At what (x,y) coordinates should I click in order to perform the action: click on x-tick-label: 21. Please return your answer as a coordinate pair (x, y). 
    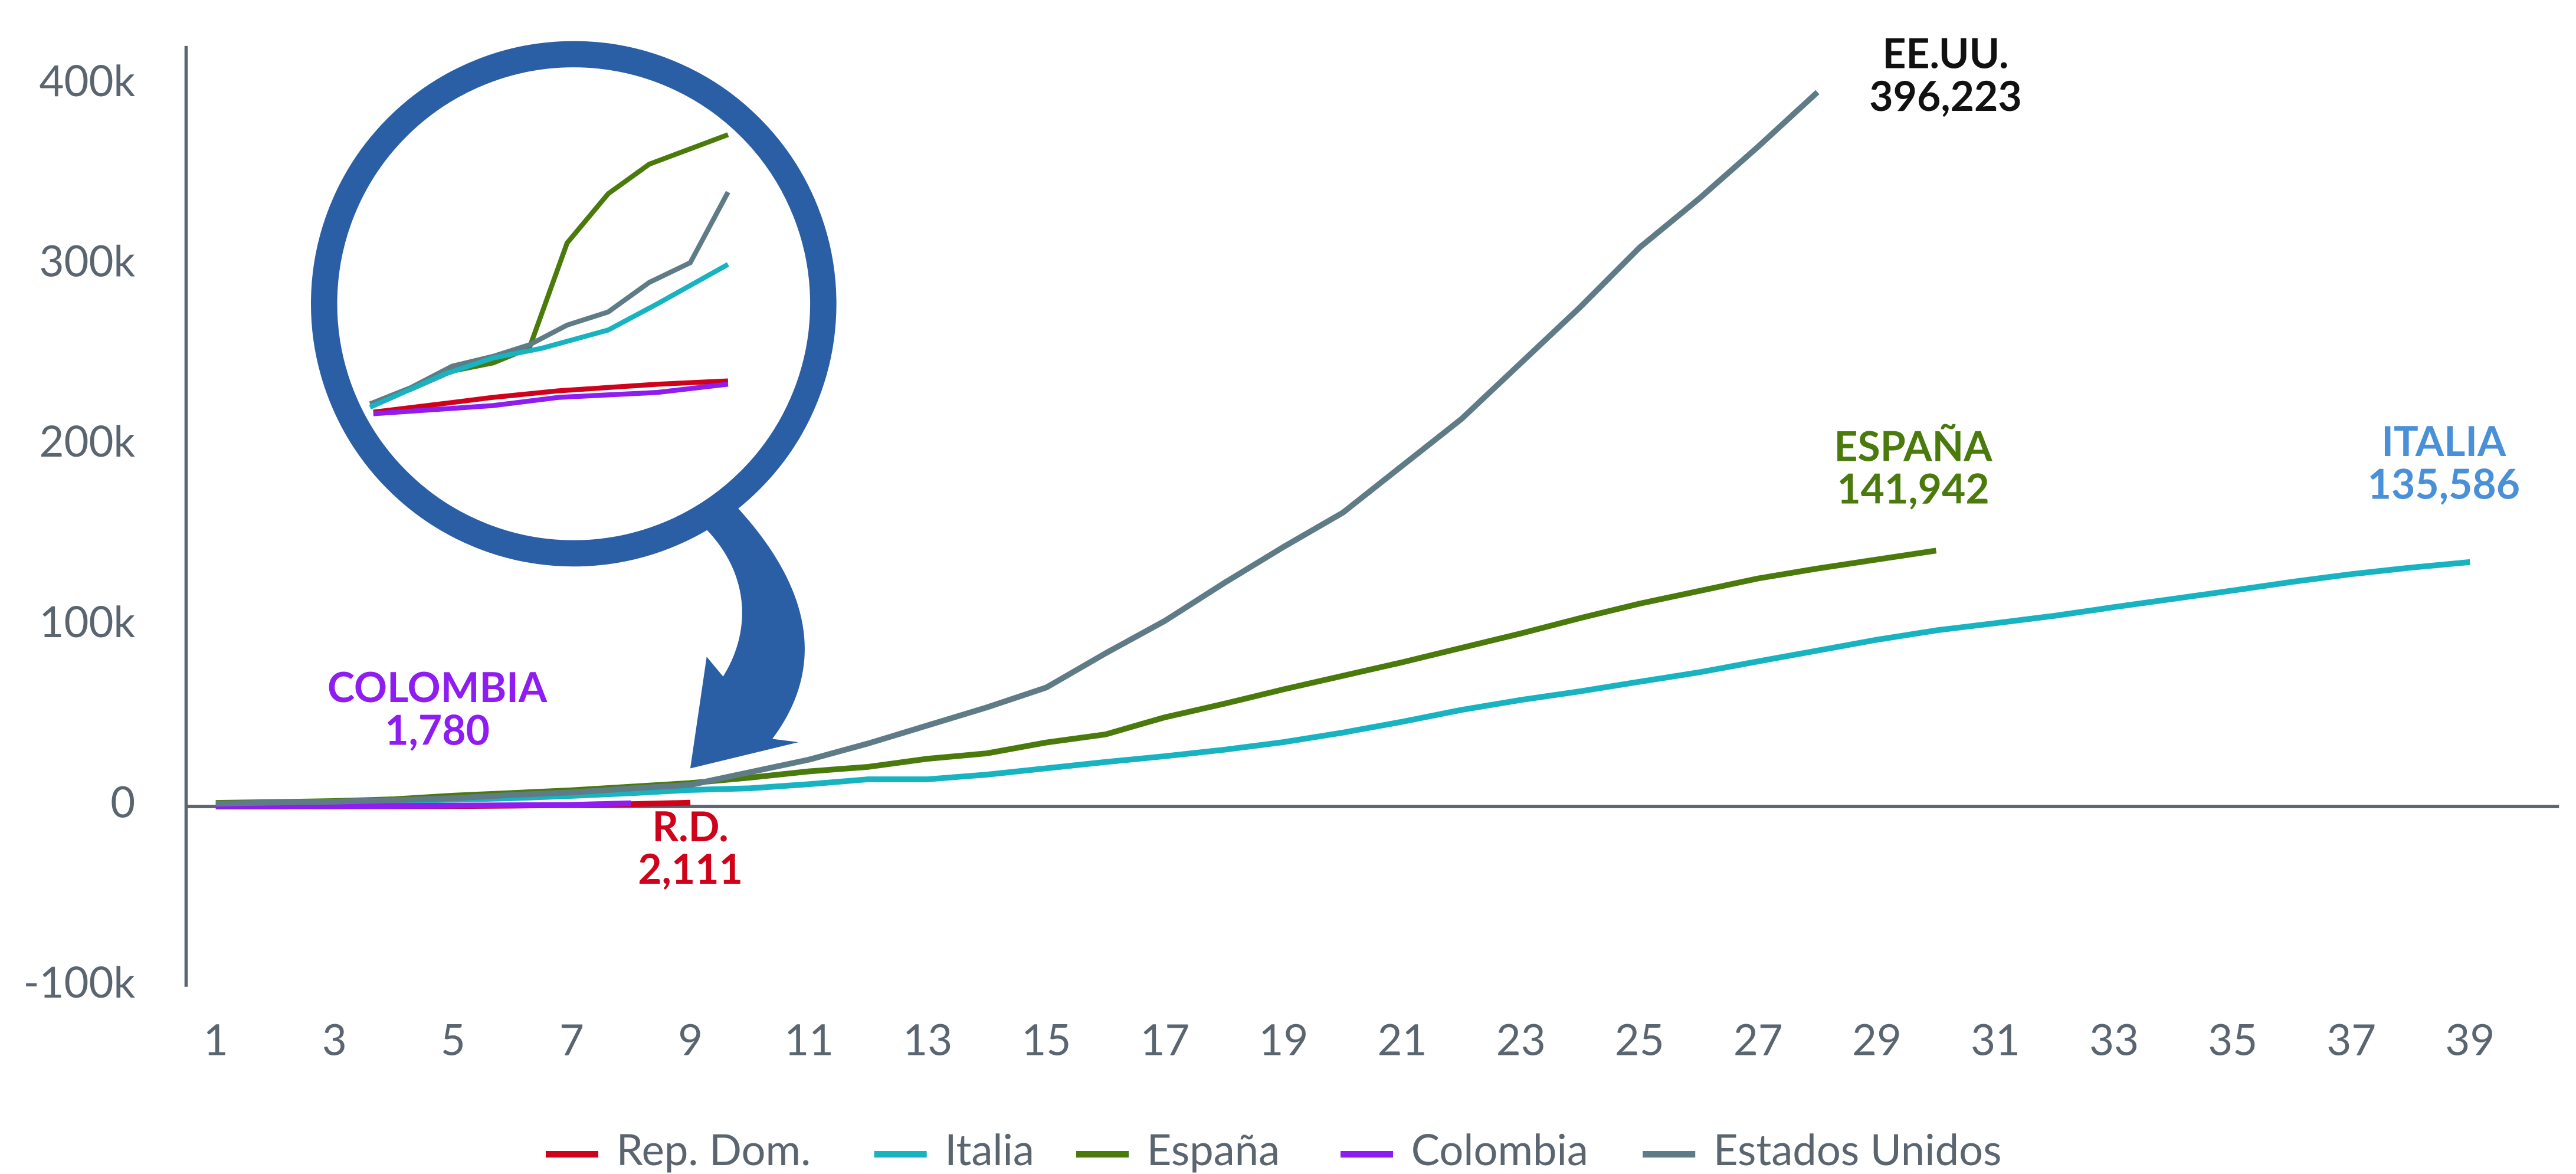
    Looking at the image, I should click on (1402, 1039).